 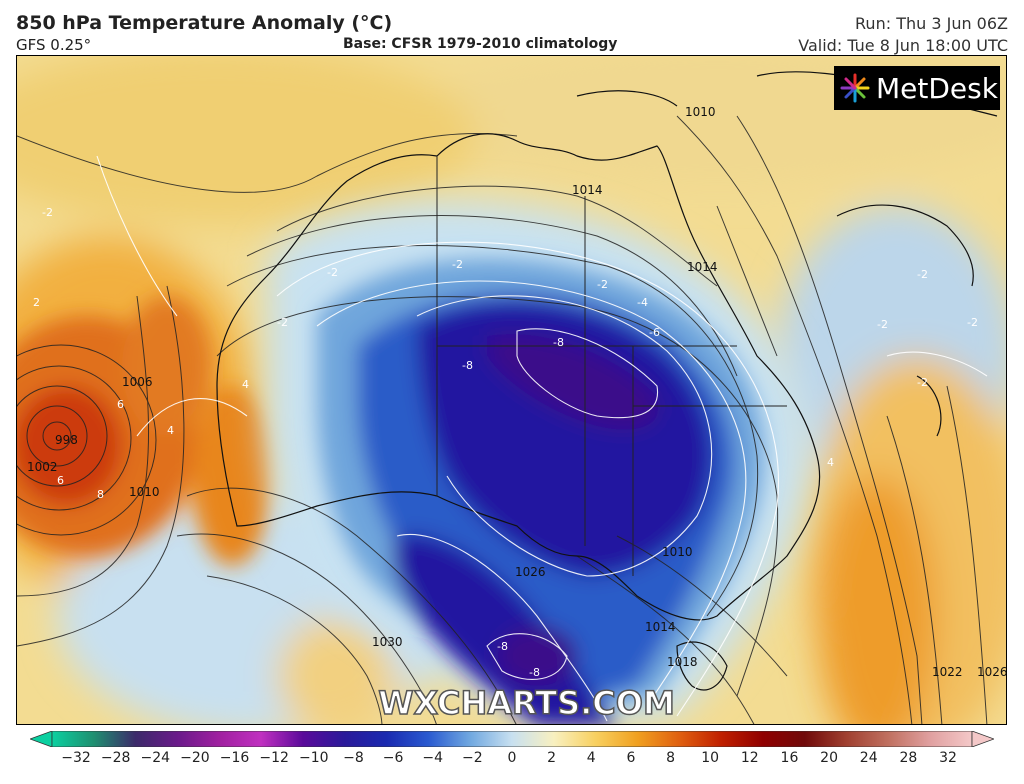 What do you see at coordinates (868, 758) in the screenshot?
I see `colorbar-tick-label: 24` at bounding box center [868, 758].